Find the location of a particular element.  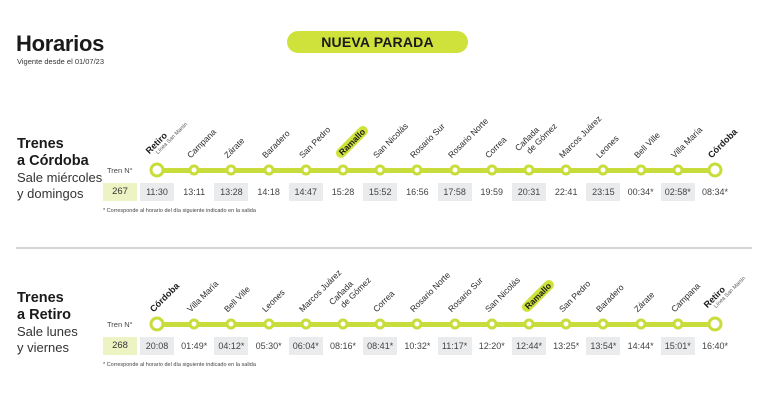

departure-time: 20:31 is located at coordinates (529, 192).